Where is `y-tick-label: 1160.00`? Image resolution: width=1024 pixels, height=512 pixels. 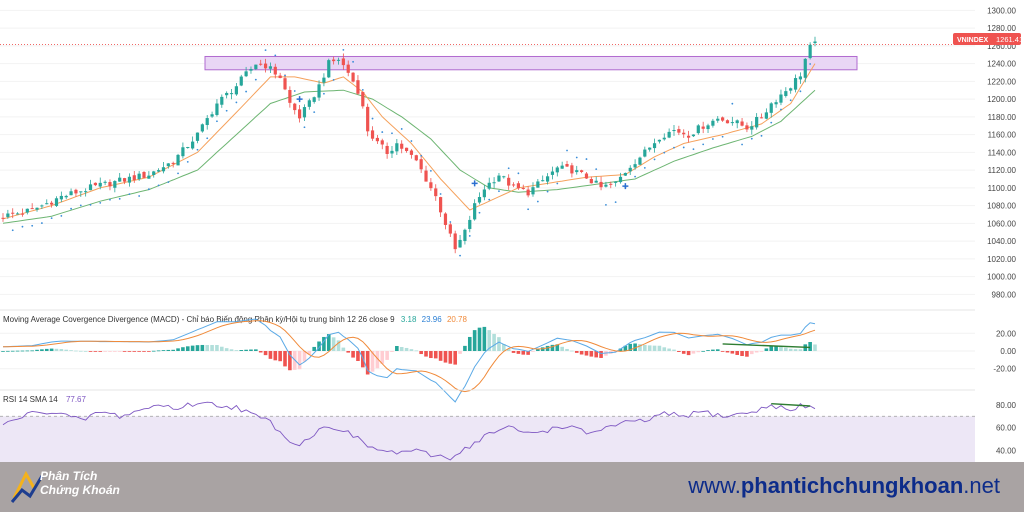 y-tick-label: 1160.00 is located at coordinates (1002, 135).